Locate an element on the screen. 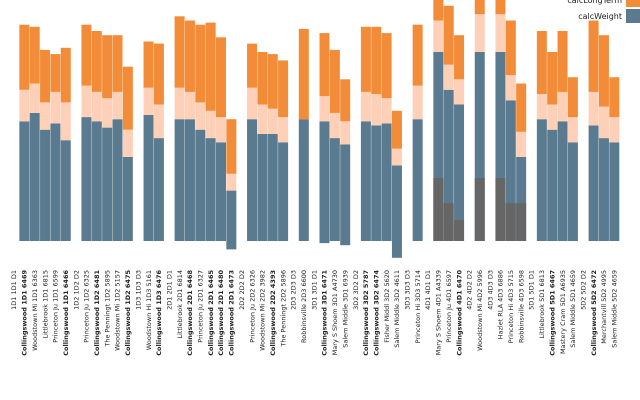 The height and width of the screenshot is (400, 640). x-tick-label: Salem Middle 3D2 4611 is located at coordinates (397, 309).